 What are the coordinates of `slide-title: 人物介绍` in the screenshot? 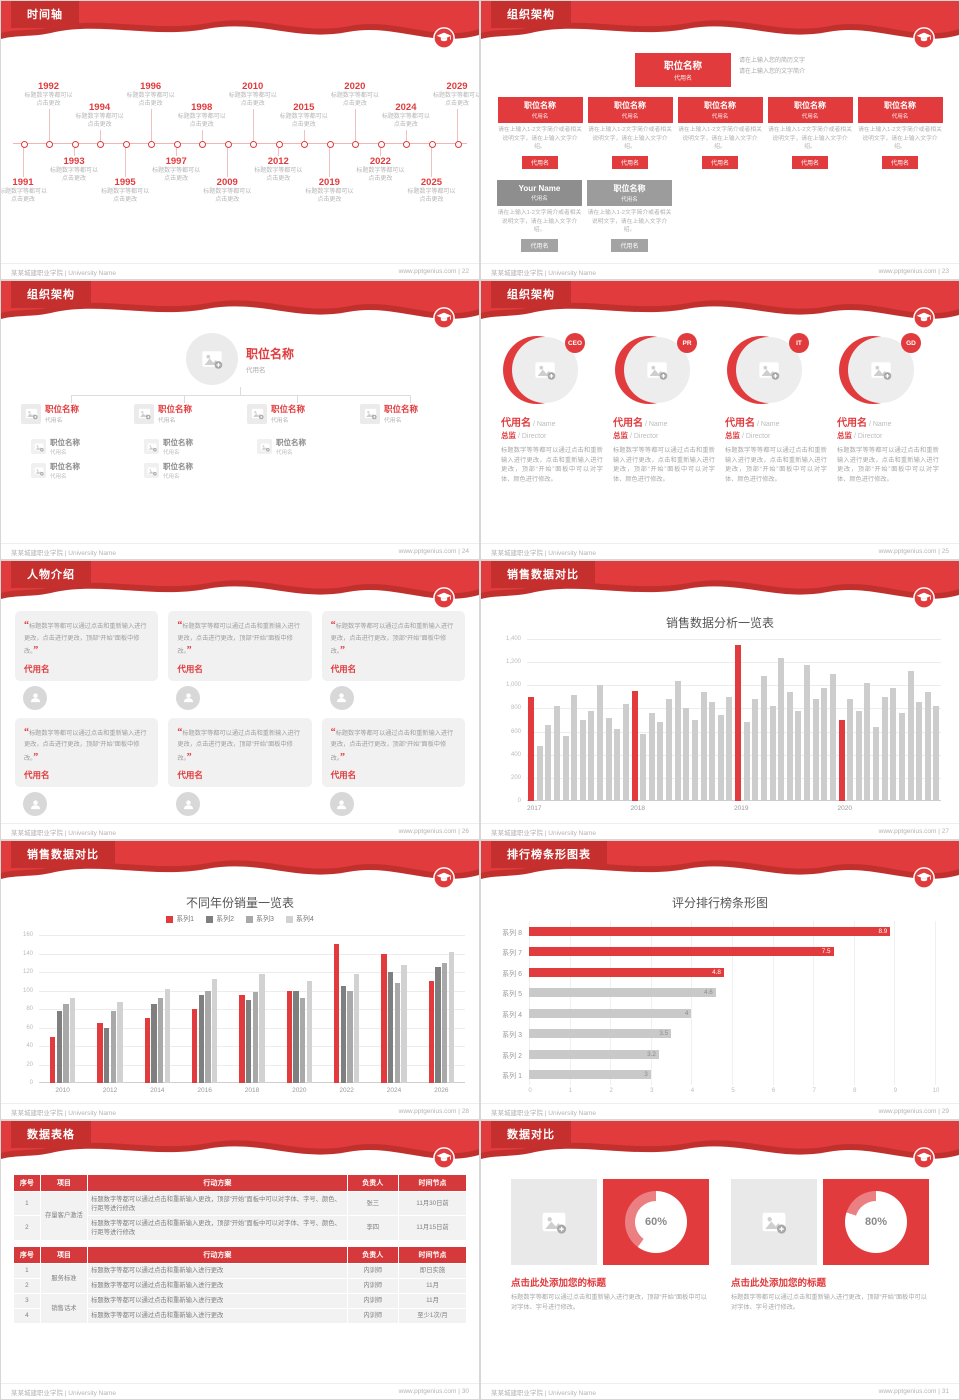 It's located at (51, 575).